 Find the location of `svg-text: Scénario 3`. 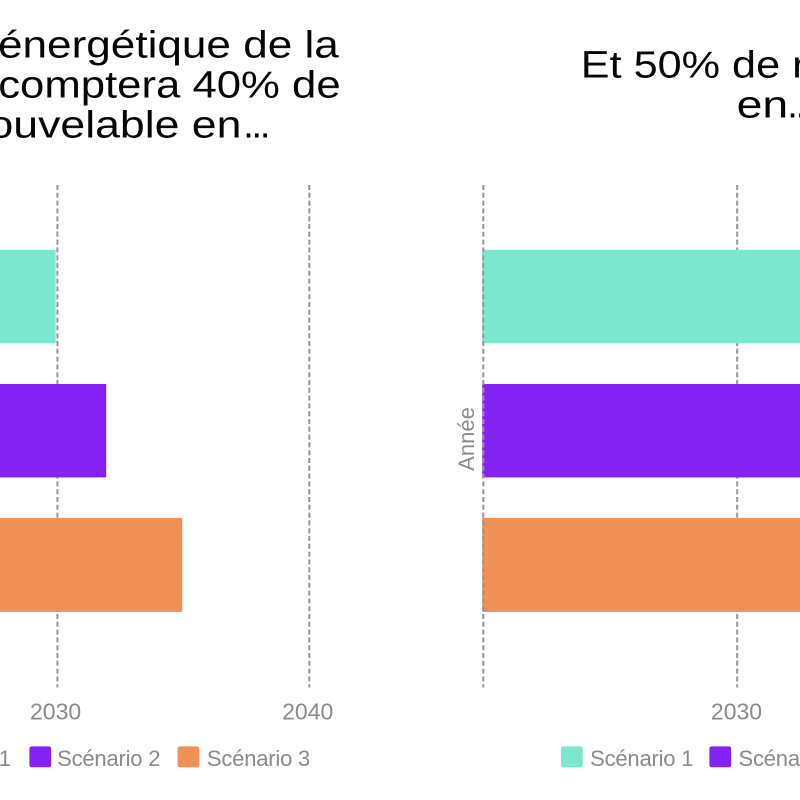

svg-text: Scénario 3 is located at coordinates (258, 758).